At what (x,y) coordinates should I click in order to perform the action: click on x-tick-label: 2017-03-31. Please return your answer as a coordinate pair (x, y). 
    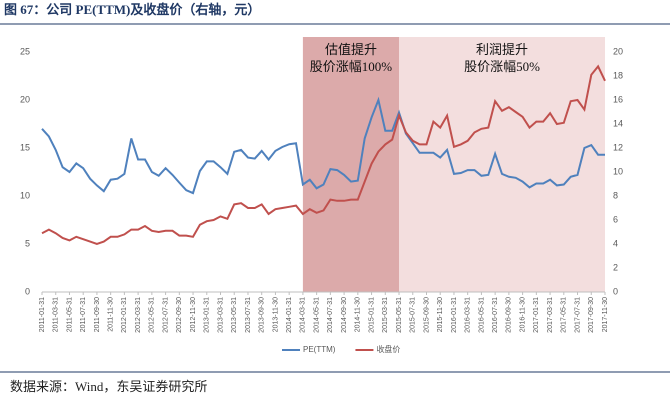
    Looking at the image, I should click on (550, 315).